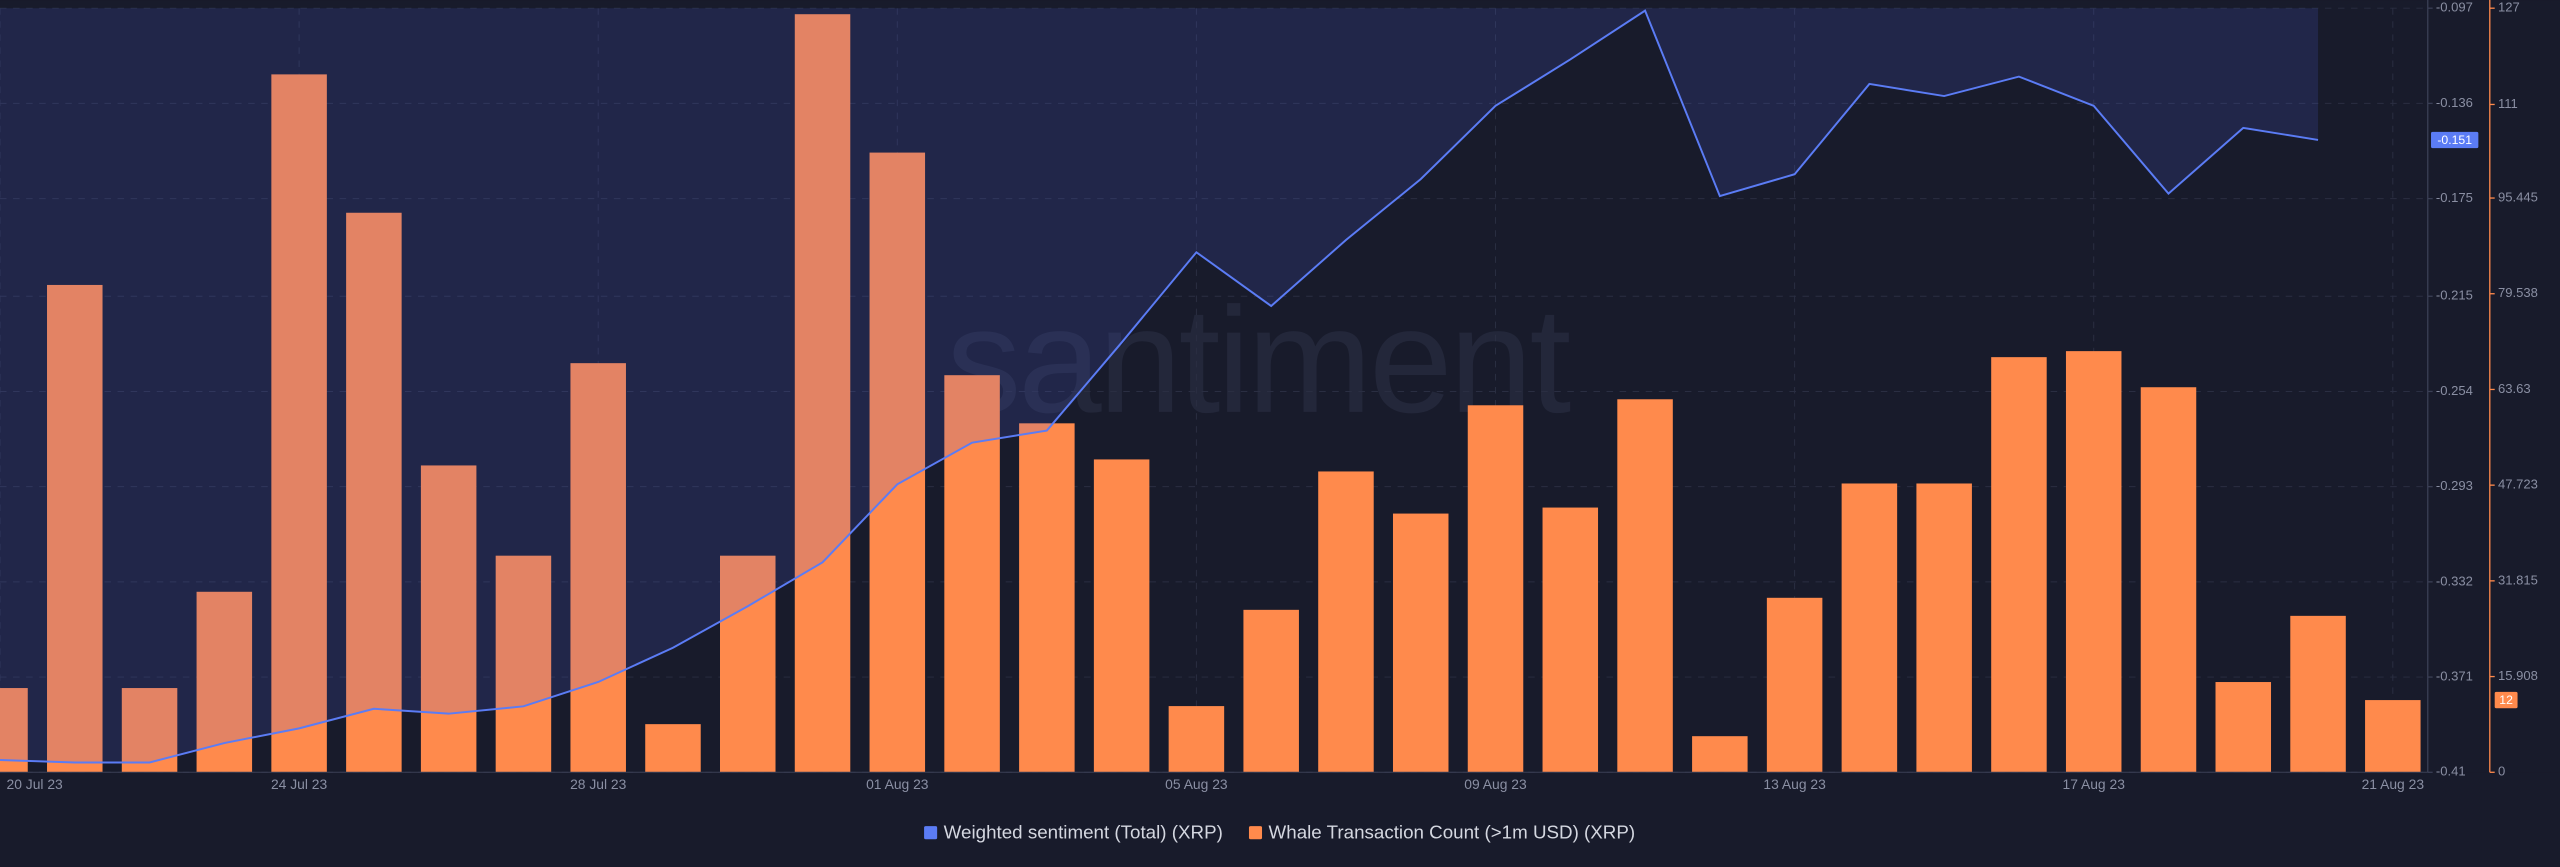  Describe the element at coordinates (35, 784) in the screenshot. I see `x-tick-label: 20 Jul 23` at that location.